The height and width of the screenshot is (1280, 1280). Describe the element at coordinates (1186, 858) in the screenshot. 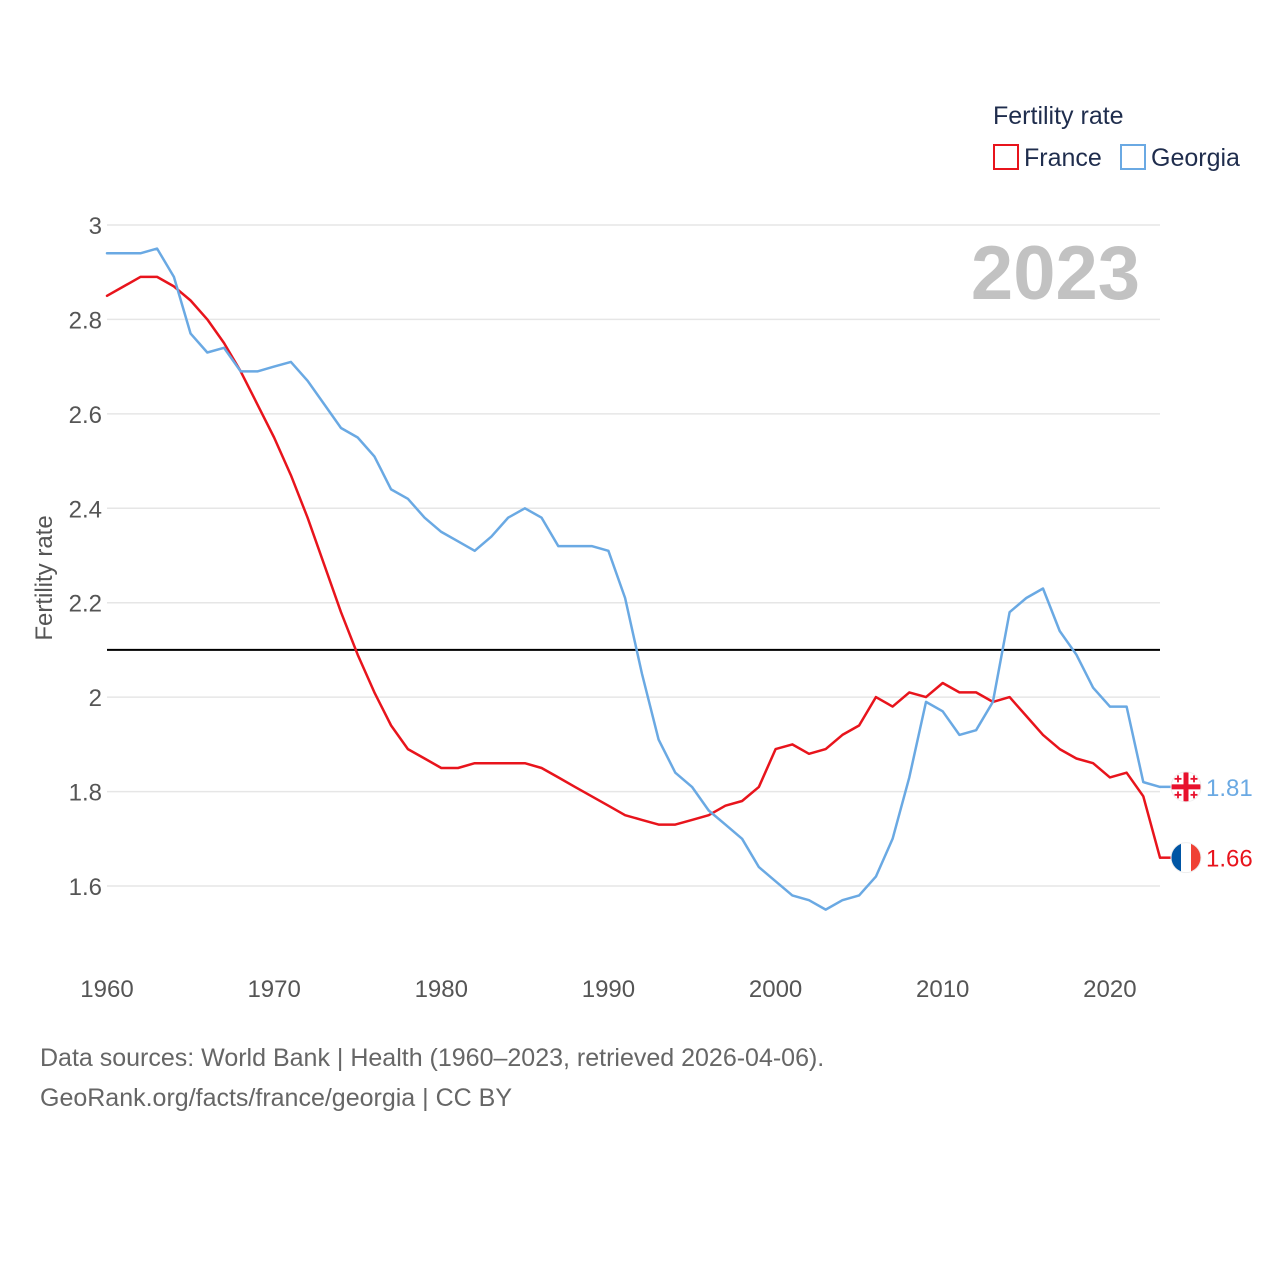

I see `france-flag-icon` at that location.